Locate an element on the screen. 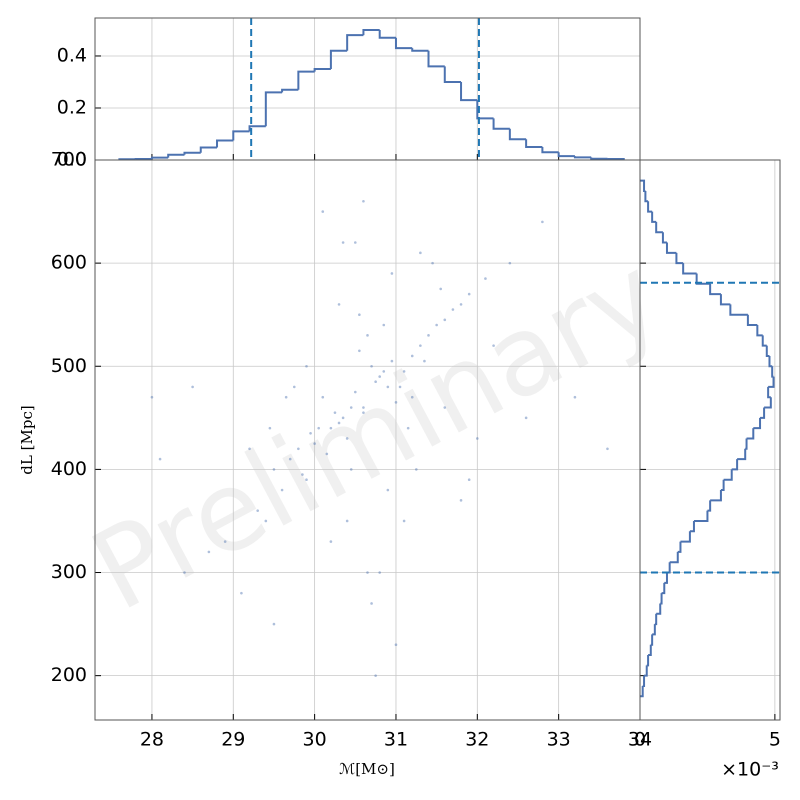 The width and height of the screenshot is (800, 800). y-tick-label: 400 is located at coordinates (69, 469).